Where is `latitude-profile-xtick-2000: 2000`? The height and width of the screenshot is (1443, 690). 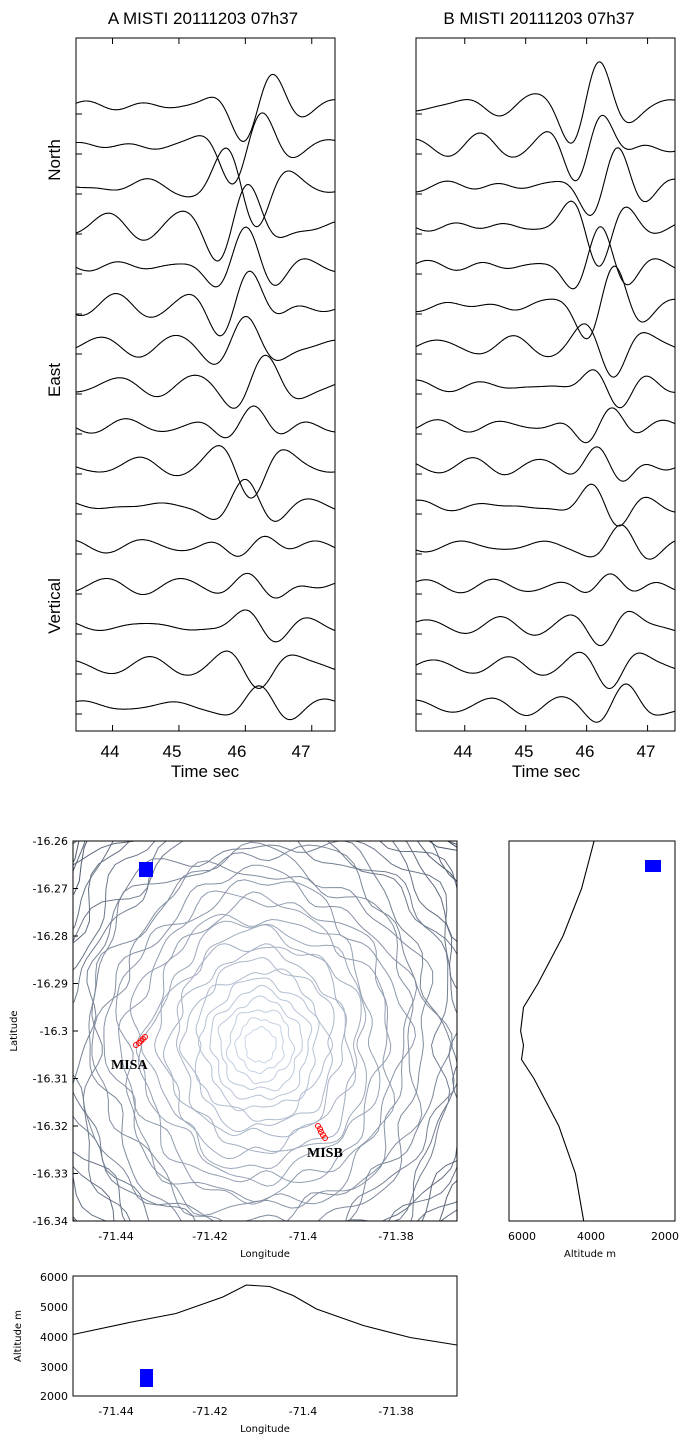 latitude-profile-xtick-2000: 2000 is located at coordinates (665, 1236).